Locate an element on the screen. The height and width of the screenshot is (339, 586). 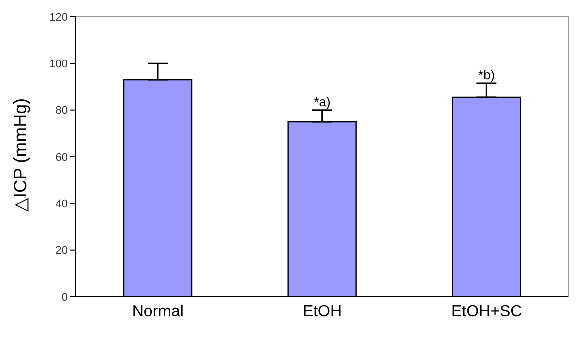
y-tick-label: 120 is located at coordinates (59, 18).